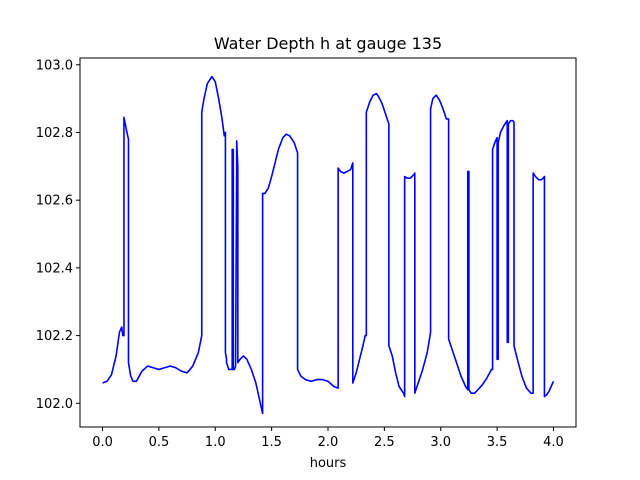 This screenshot has width=640, height=480. I want to click on chart-title: Water Depth h at gauge 135, so click(328, 43).